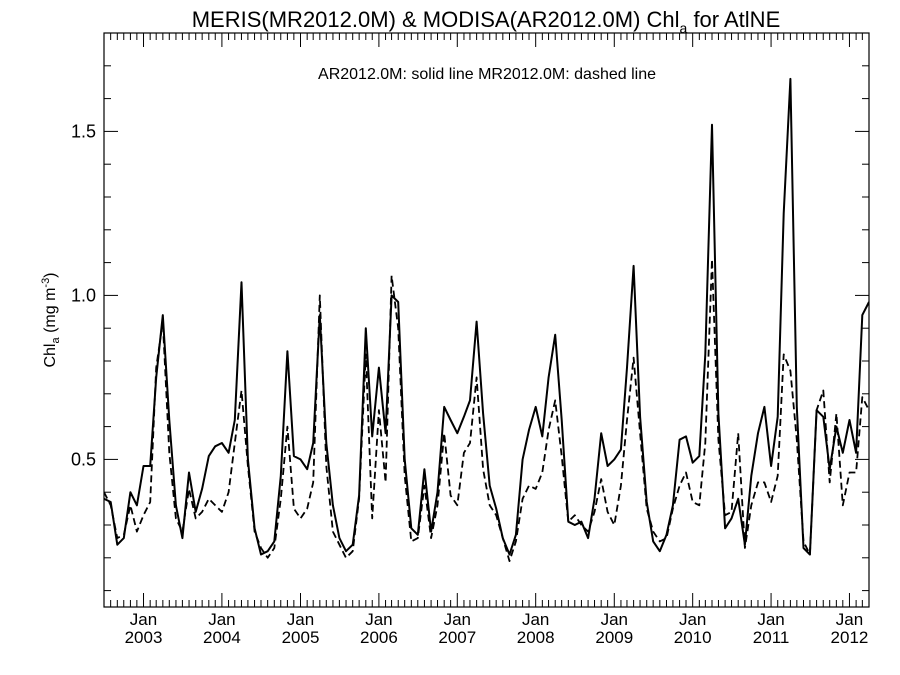 The height and width of the screenshot is (675, 900). What do you see at coordinates (222, 637) in the screenshot?
I see `x-tick-year-label: 2004` at bounding box center [222, 637].